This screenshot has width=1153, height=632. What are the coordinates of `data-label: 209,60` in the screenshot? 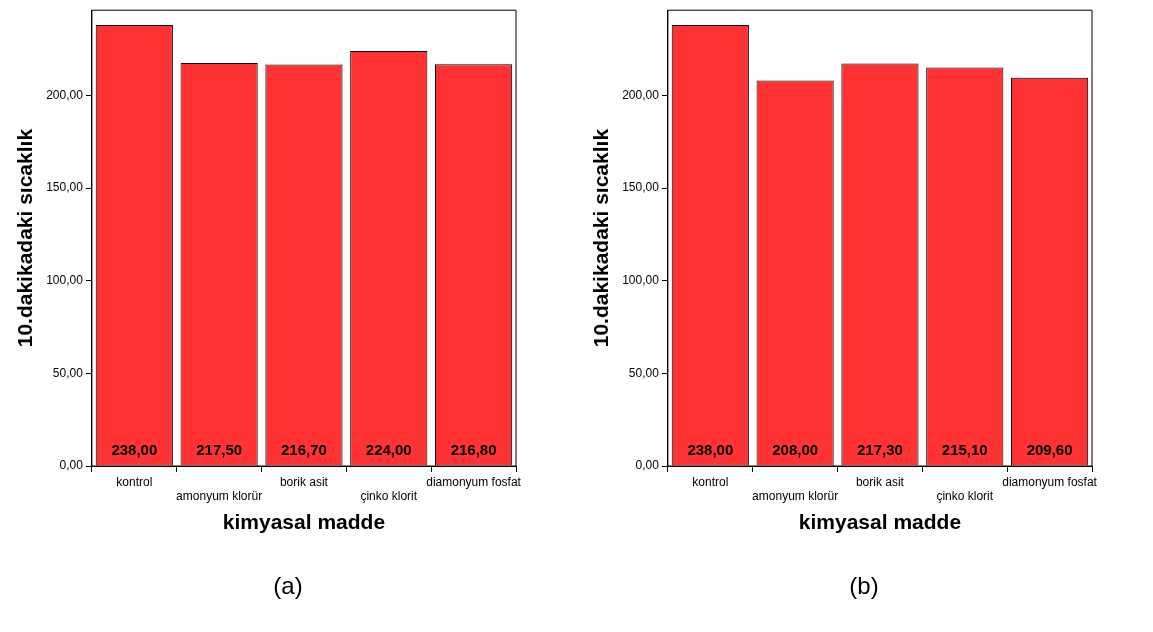 It's located at (1049, 449).